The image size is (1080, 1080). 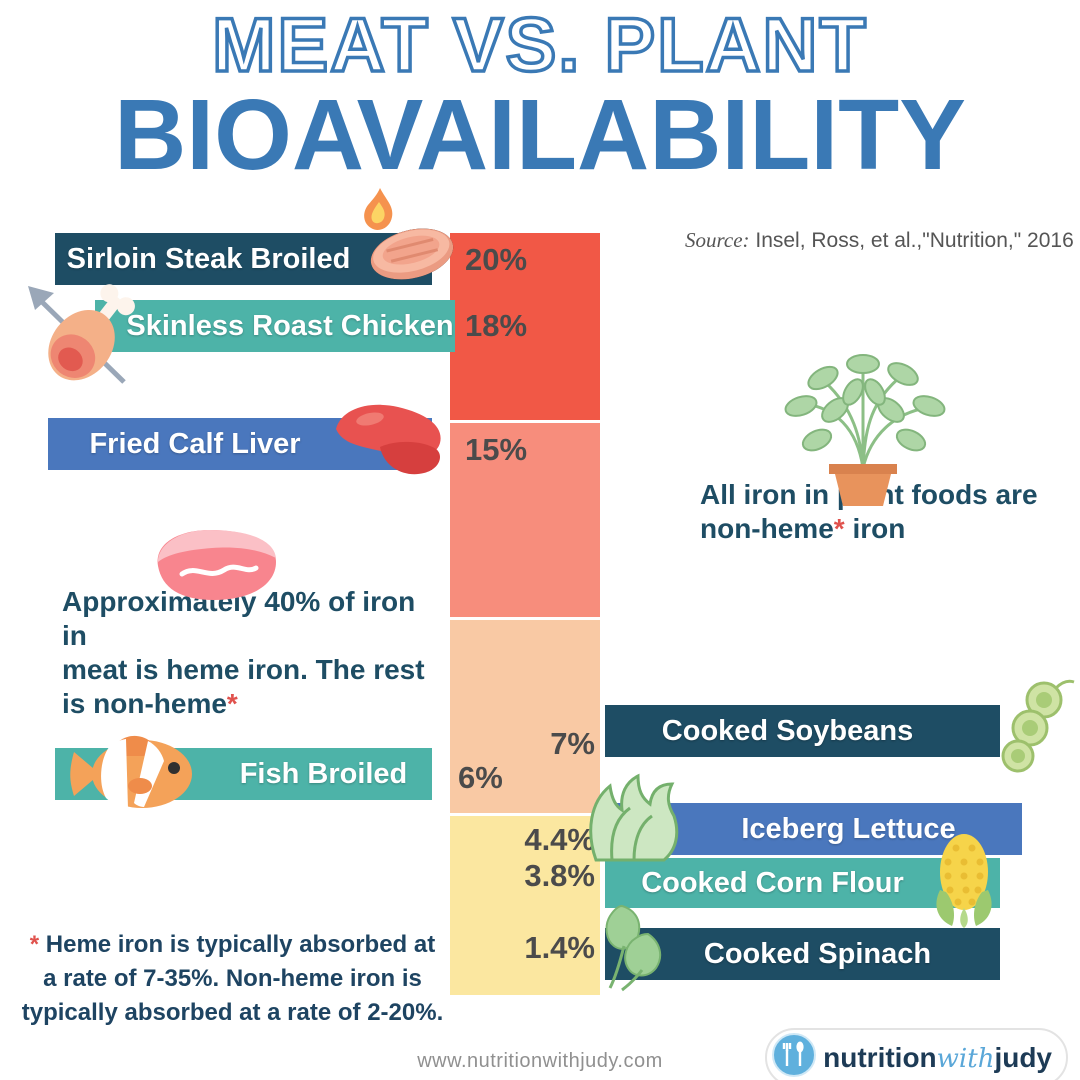 What do you see at coordinates (496, 449) in the screenshot?
I see `pct-liver: 15%` at bounding box center [496, 449].